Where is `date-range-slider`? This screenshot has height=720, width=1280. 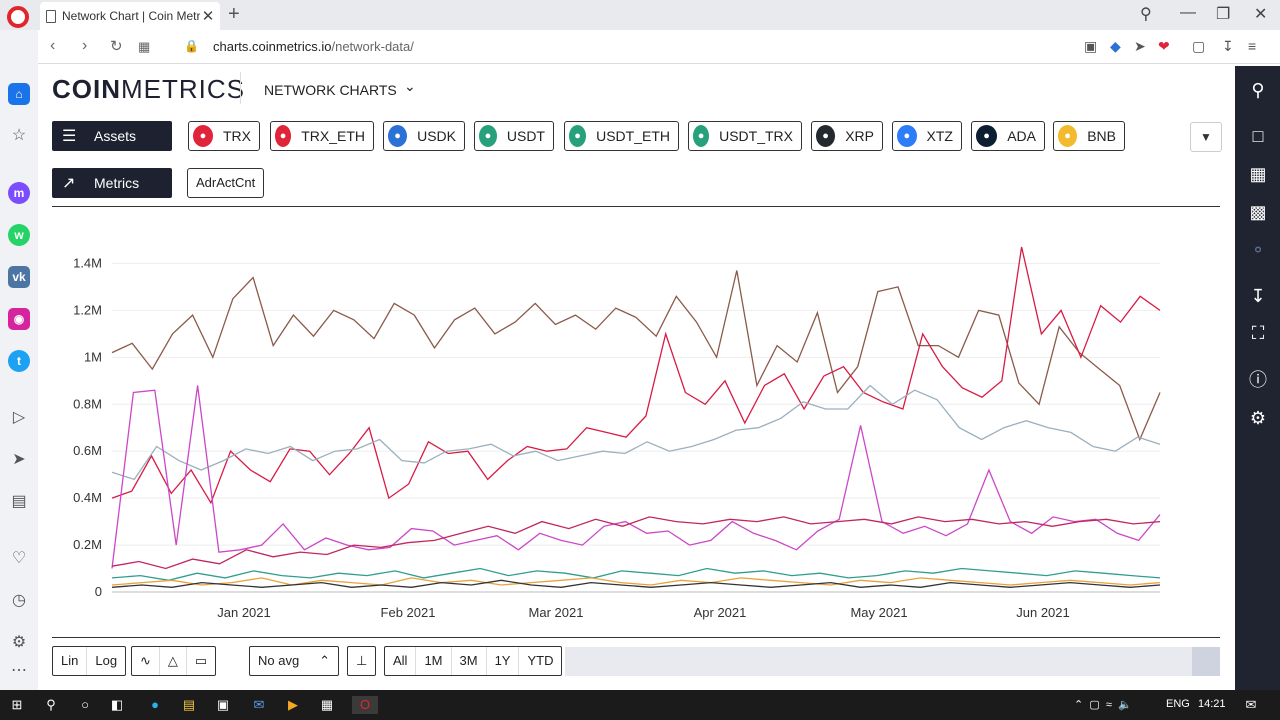
date-range-slider is located at coordinates (892, 661).